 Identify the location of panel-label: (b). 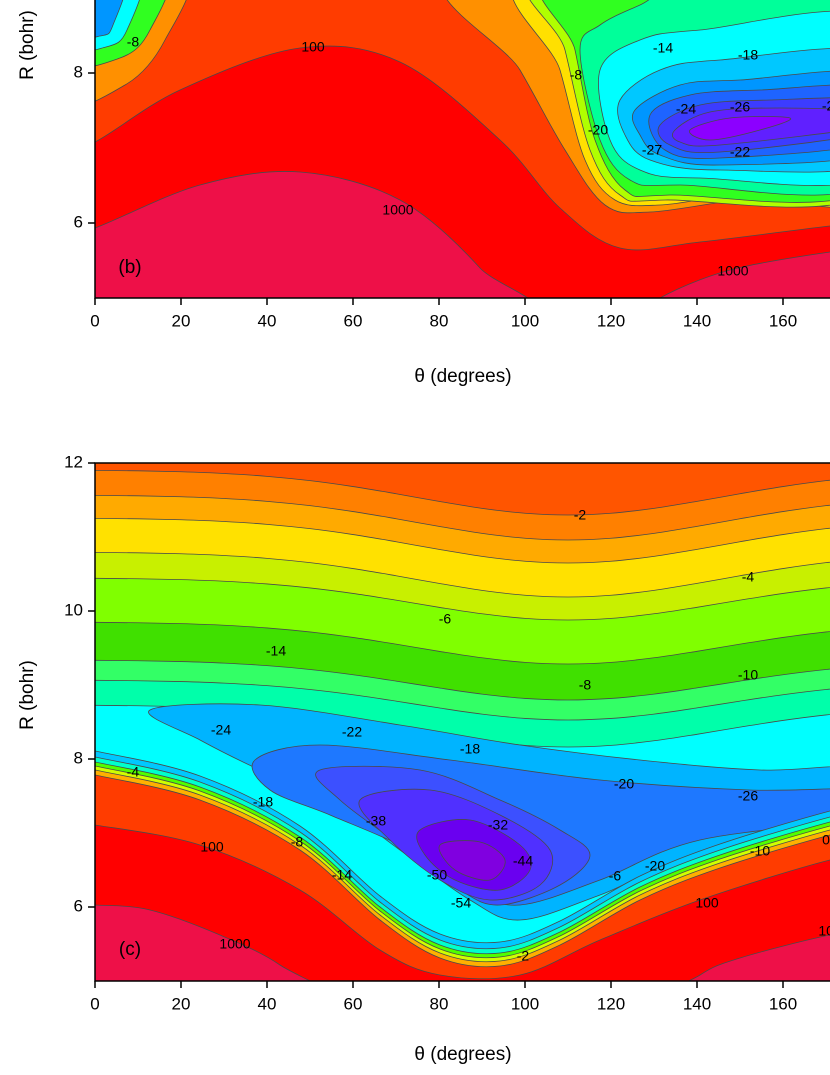
(129, 267).